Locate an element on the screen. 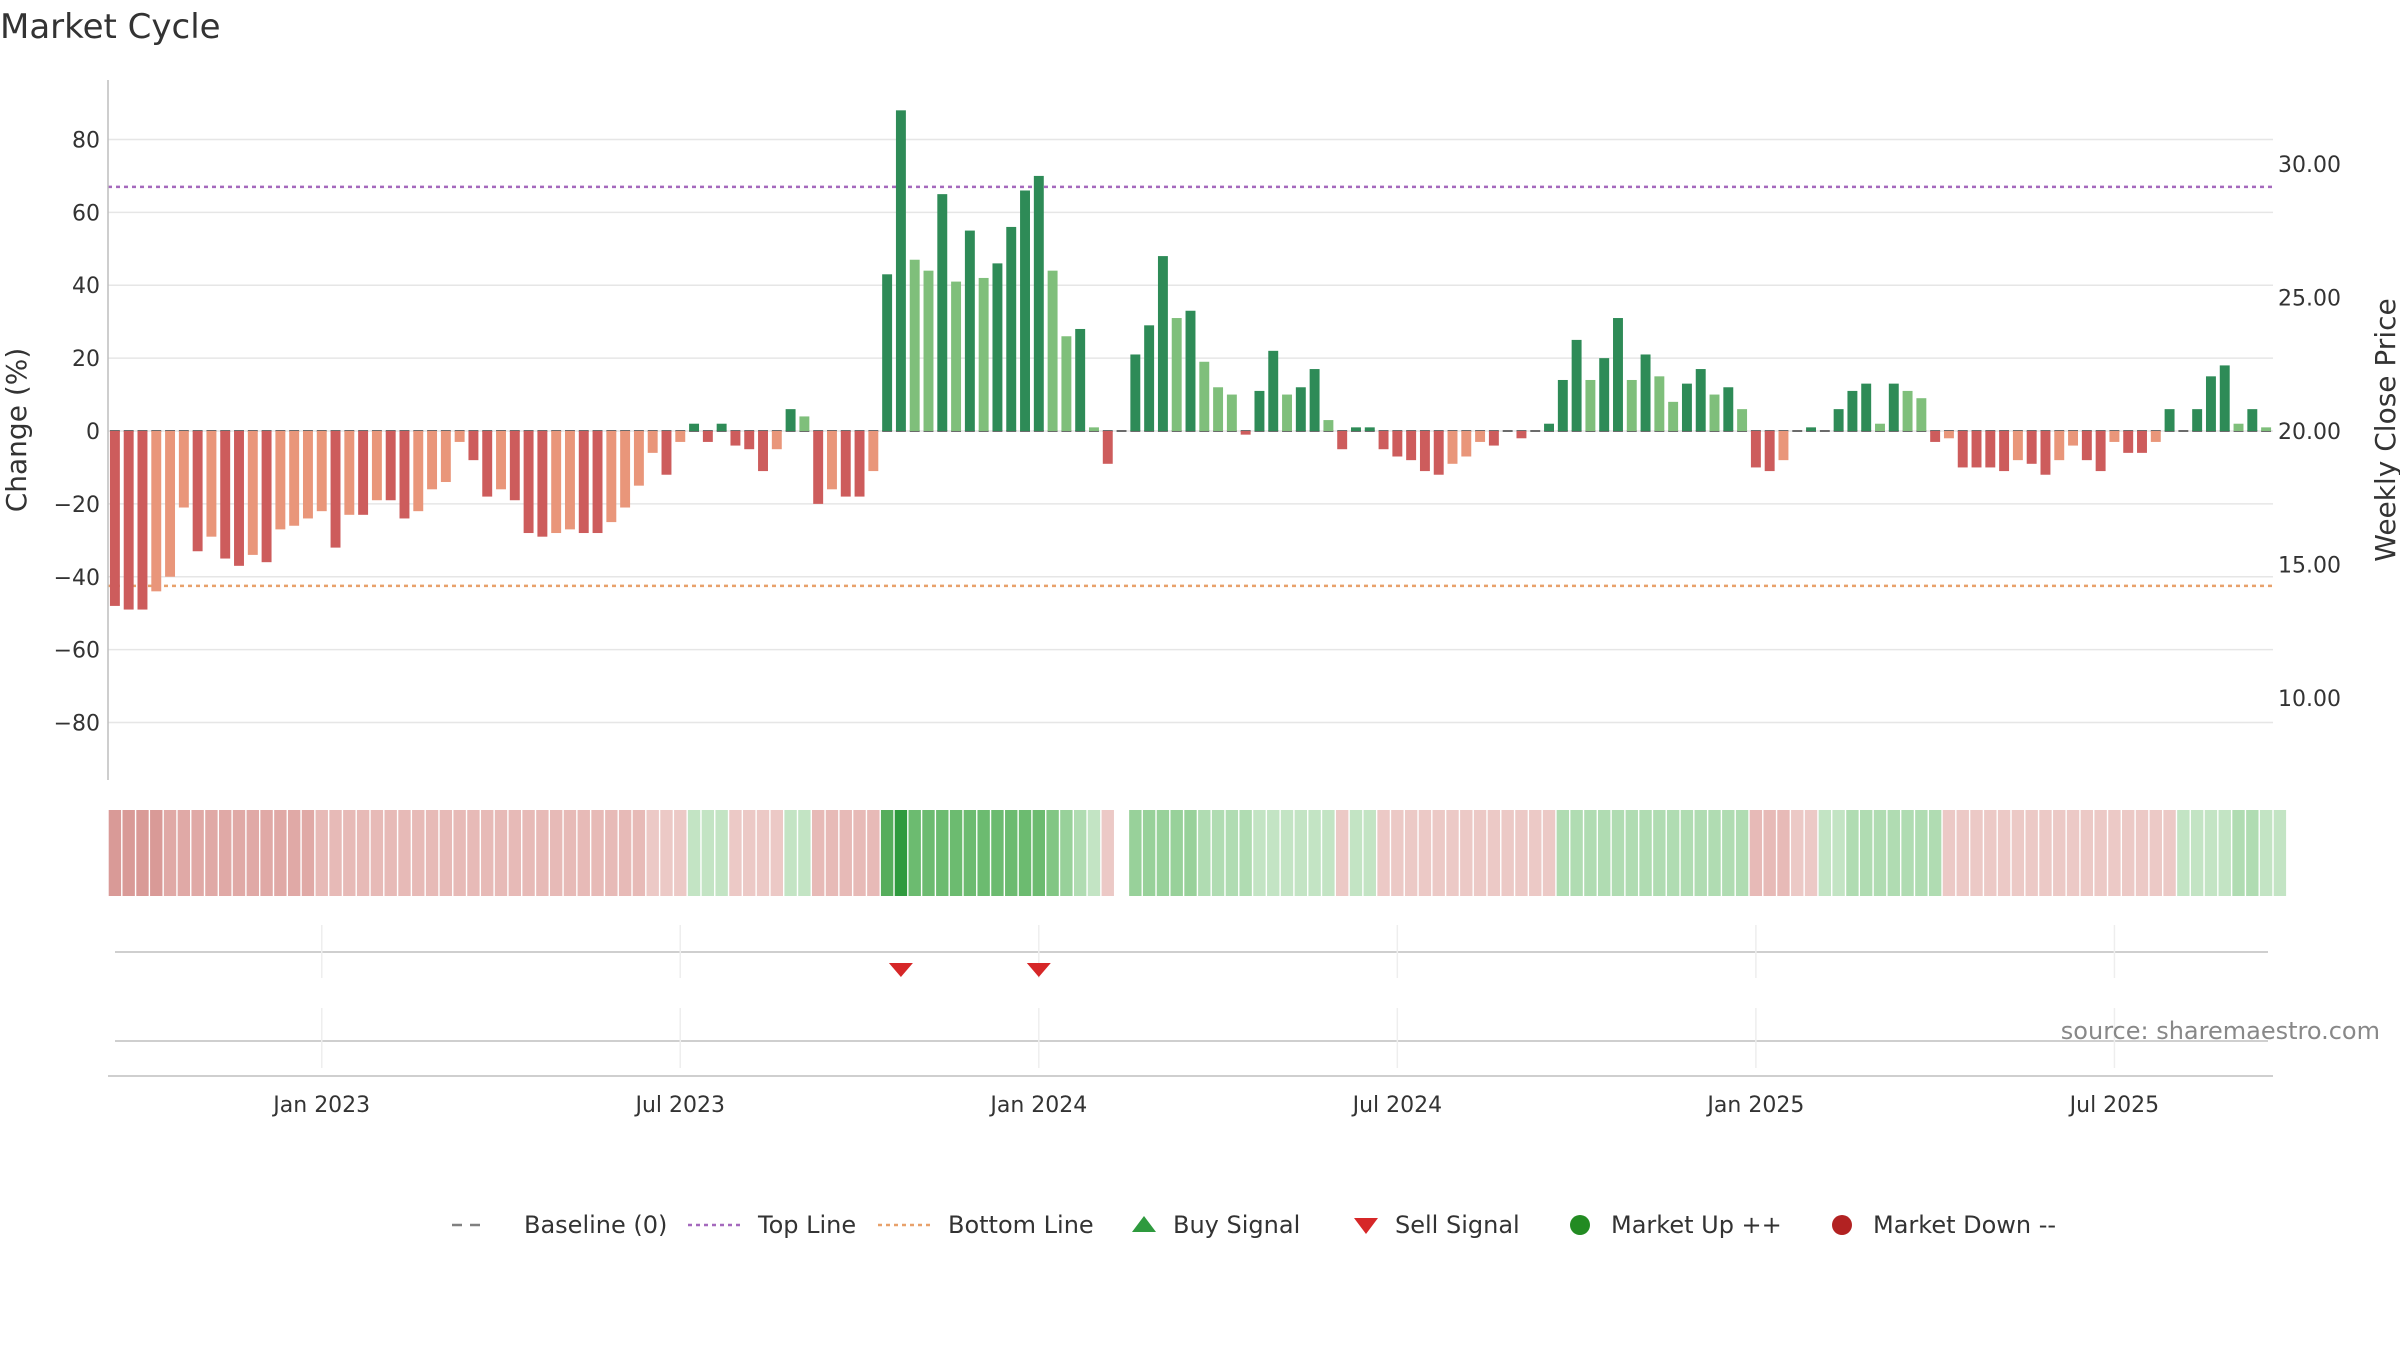  x-tick-label: Jan 2023 is located at coordinates (320, 1105).